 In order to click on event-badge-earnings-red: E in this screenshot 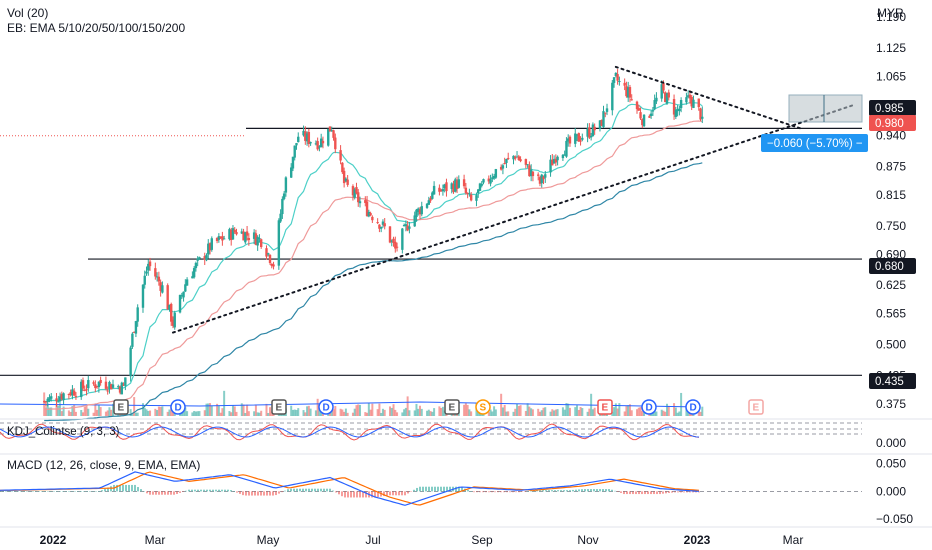, I will do `click(605, 407)`.